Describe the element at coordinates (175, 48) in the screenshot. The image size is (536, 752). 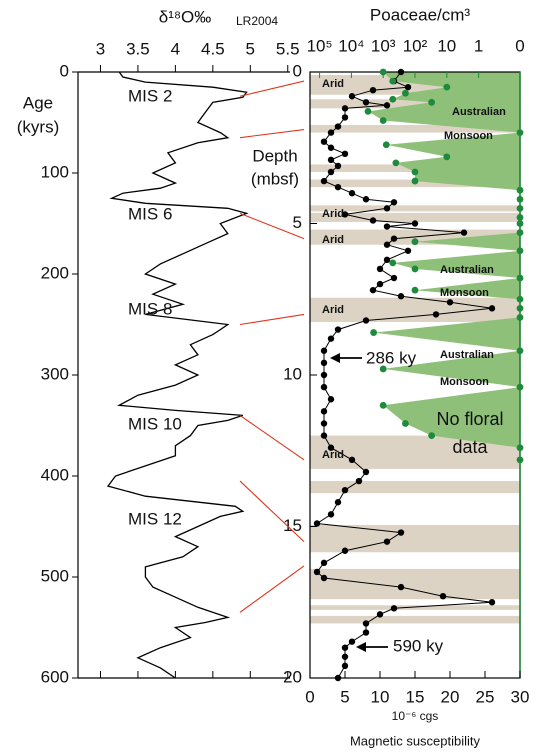
I see `x-tick-label: 4` at that location.